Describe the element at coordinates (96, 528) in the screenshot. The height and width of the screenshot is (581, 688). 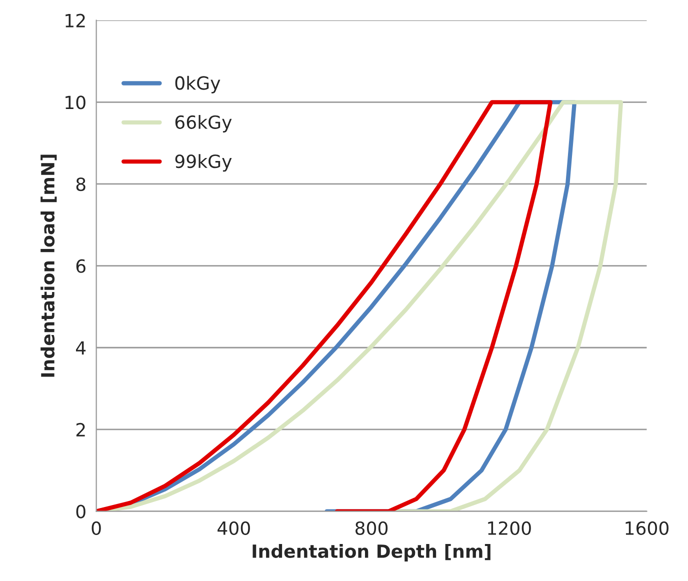
I see `x-tick-label: 0` at that location.